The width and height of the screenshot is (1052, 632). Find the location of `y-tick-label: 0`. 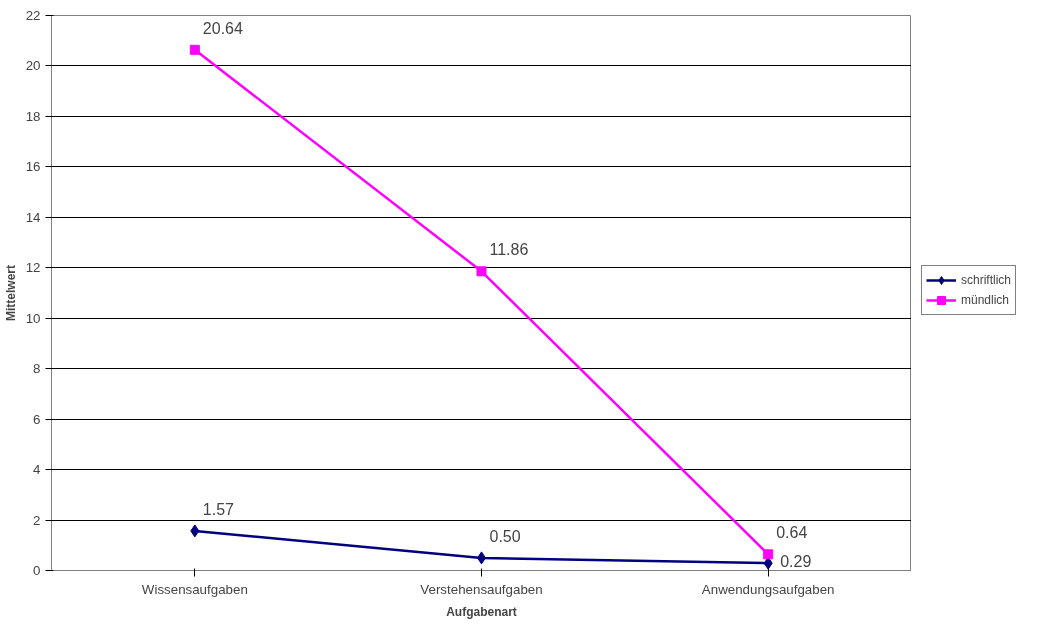

y-tick-label: 0 is located at coordinates (37, 570).